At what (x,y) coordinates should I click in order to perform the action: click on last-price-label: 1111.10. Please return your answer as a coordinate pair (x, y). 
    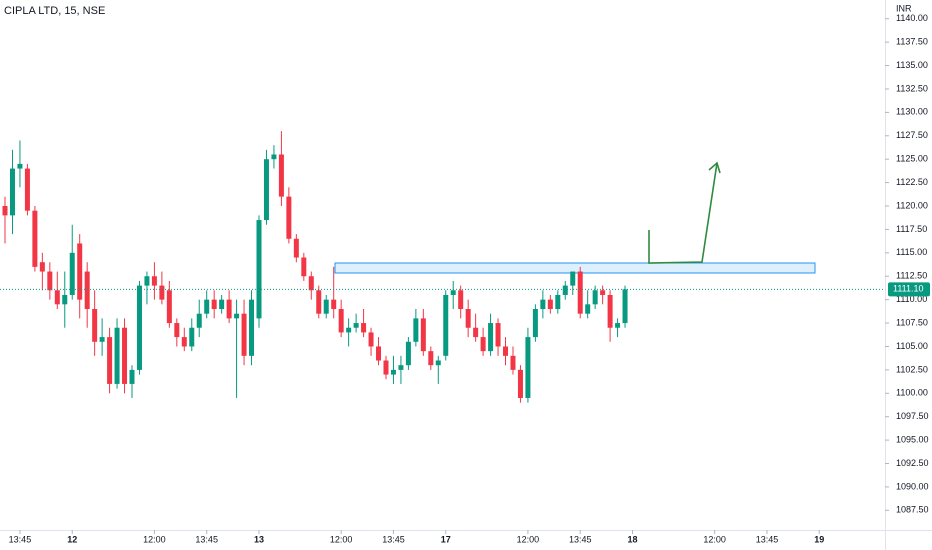
    Looking at the image, I should click on (908, 289).